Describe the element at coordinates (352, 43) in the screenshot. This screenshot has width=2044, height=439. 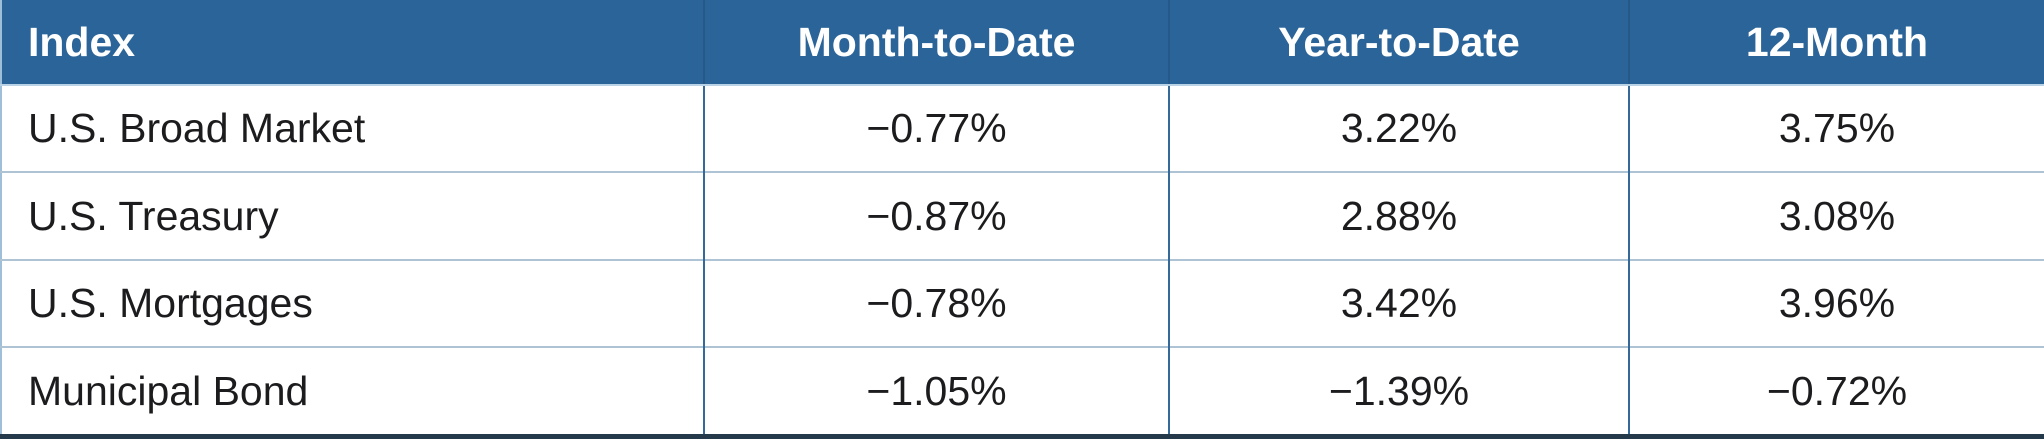
I see `column-header-index: Index` at that location.